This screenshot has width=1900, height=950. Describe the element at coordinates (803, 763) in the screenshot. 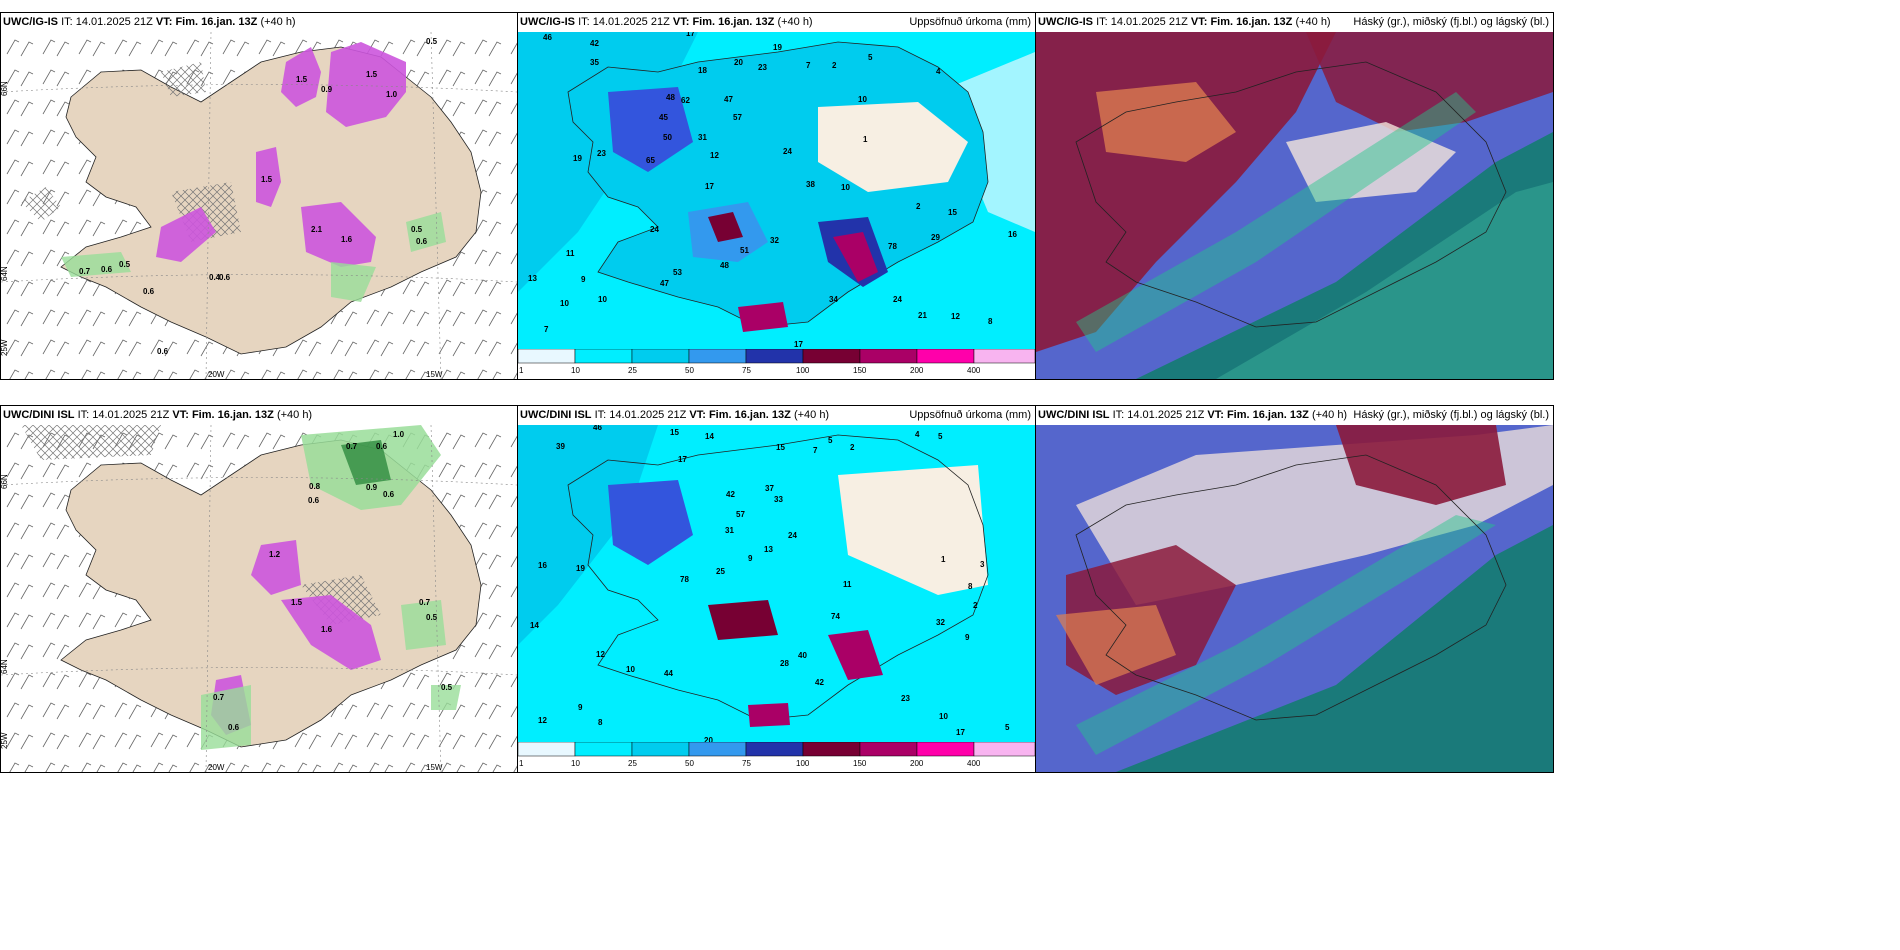

I see `legend-tick: 100` at that location.